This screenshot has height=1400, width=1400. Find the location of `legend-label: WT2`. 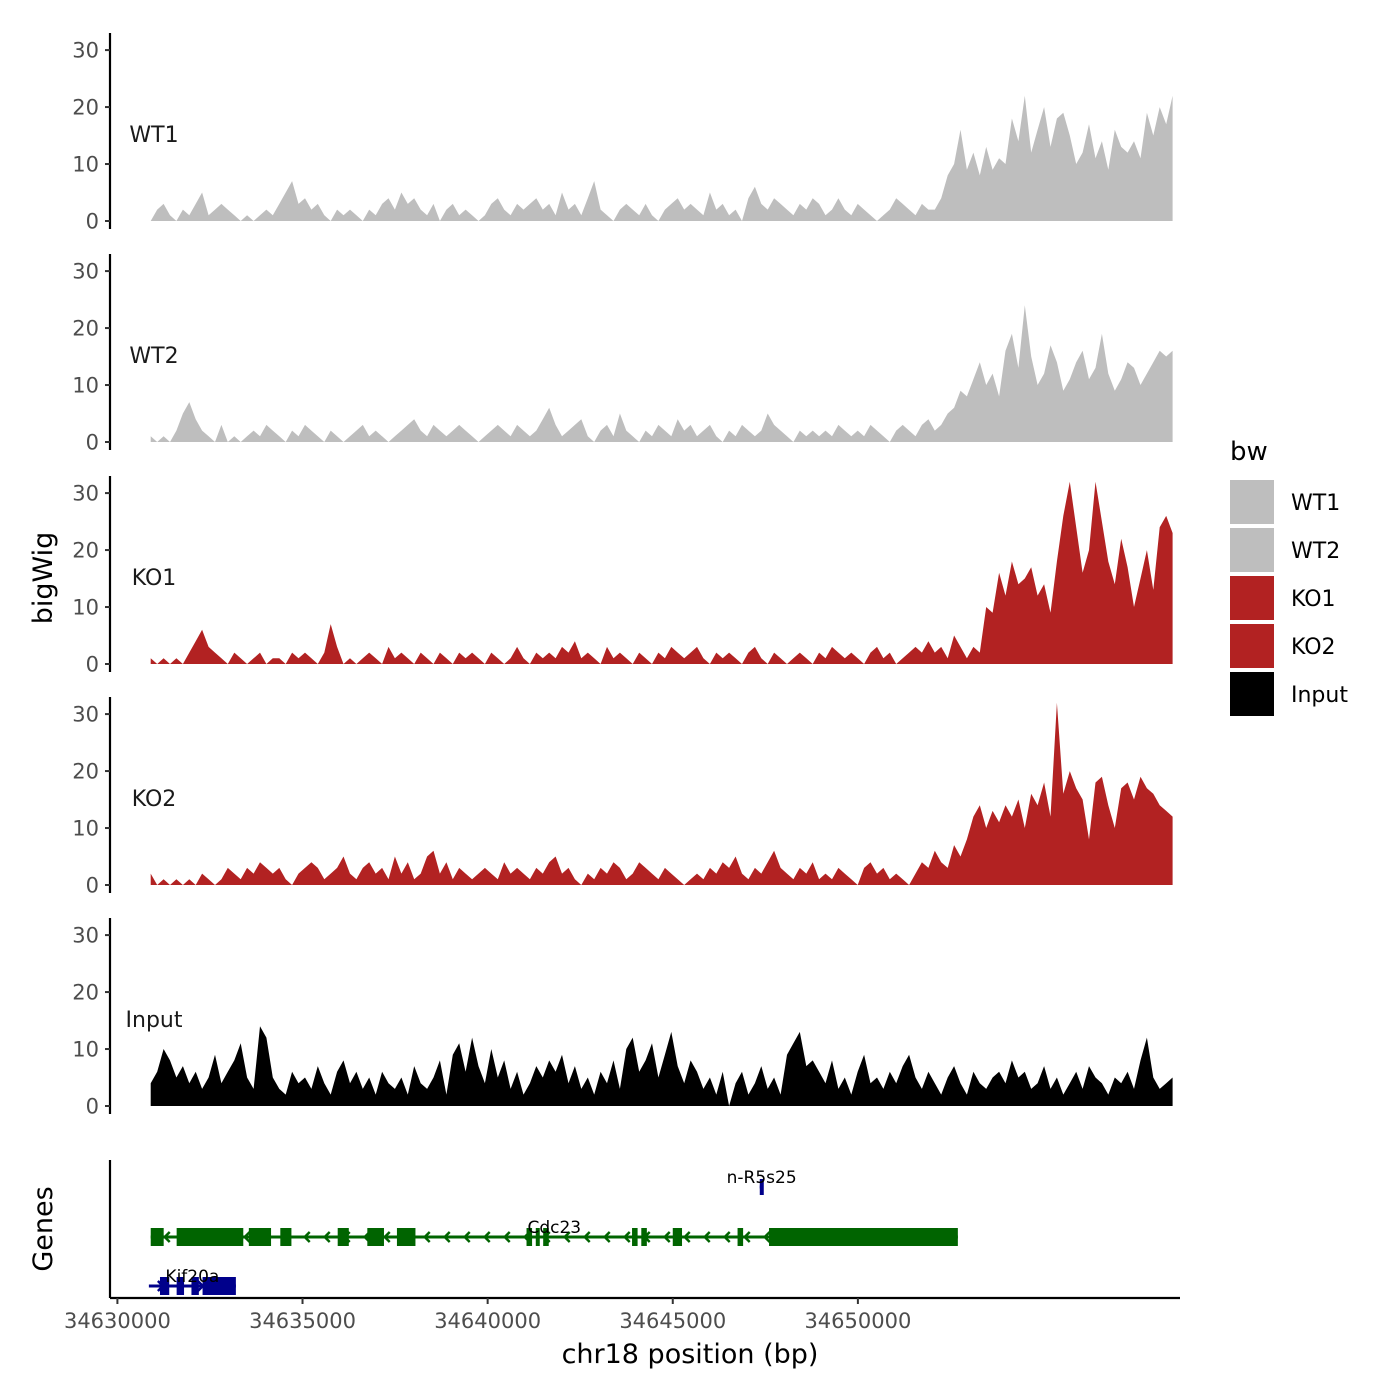

legend-label: WT2 is located at coordinates (1315, 551).